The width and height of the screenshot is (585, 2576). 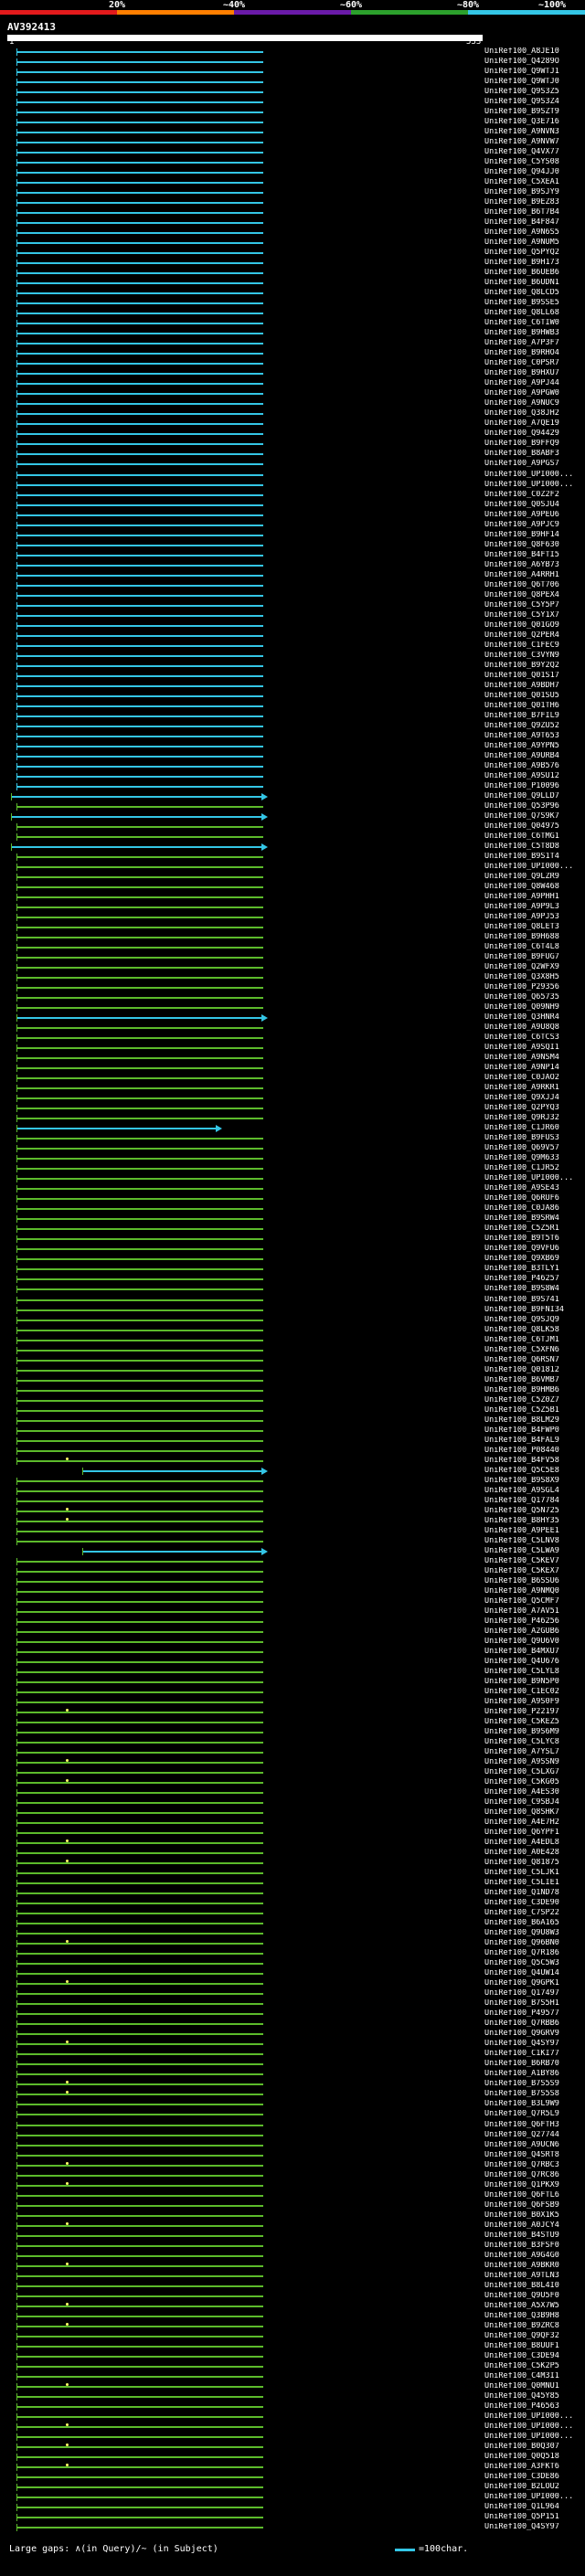 I want to click on hit-label: UniRef100_B6SSU6, so click(x=521, y=1580).